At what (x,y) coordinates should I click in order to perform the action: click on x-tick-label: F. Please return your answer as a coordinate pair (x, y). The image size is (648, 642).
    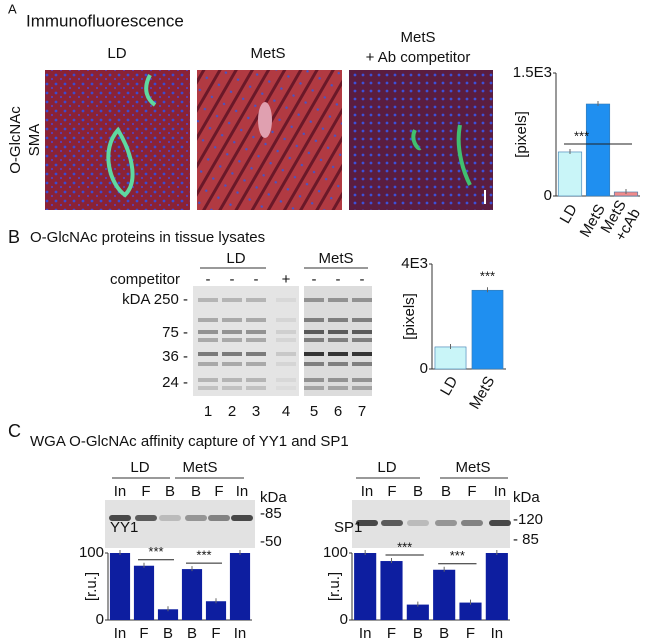
    Looking at the image, I should click on (143, 633).